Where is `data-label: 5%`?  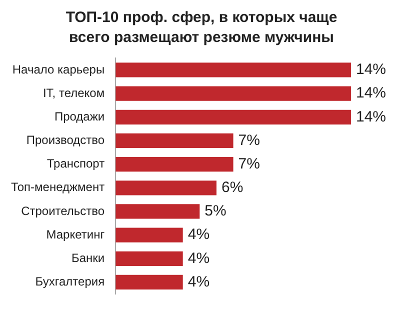 data-label: 5% is located at coordinates (215, 211).